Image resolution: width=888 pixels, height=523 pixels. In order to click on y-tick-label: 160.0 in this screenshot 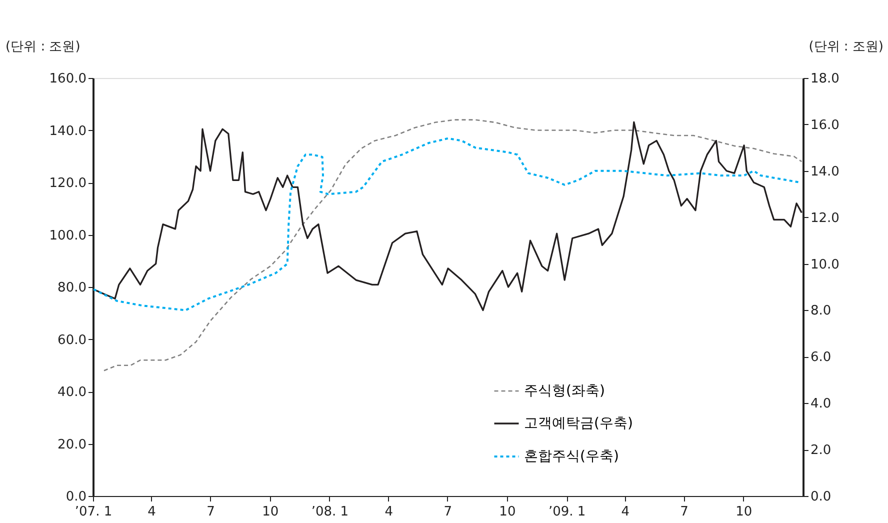, I will do `click(67, 79)`.